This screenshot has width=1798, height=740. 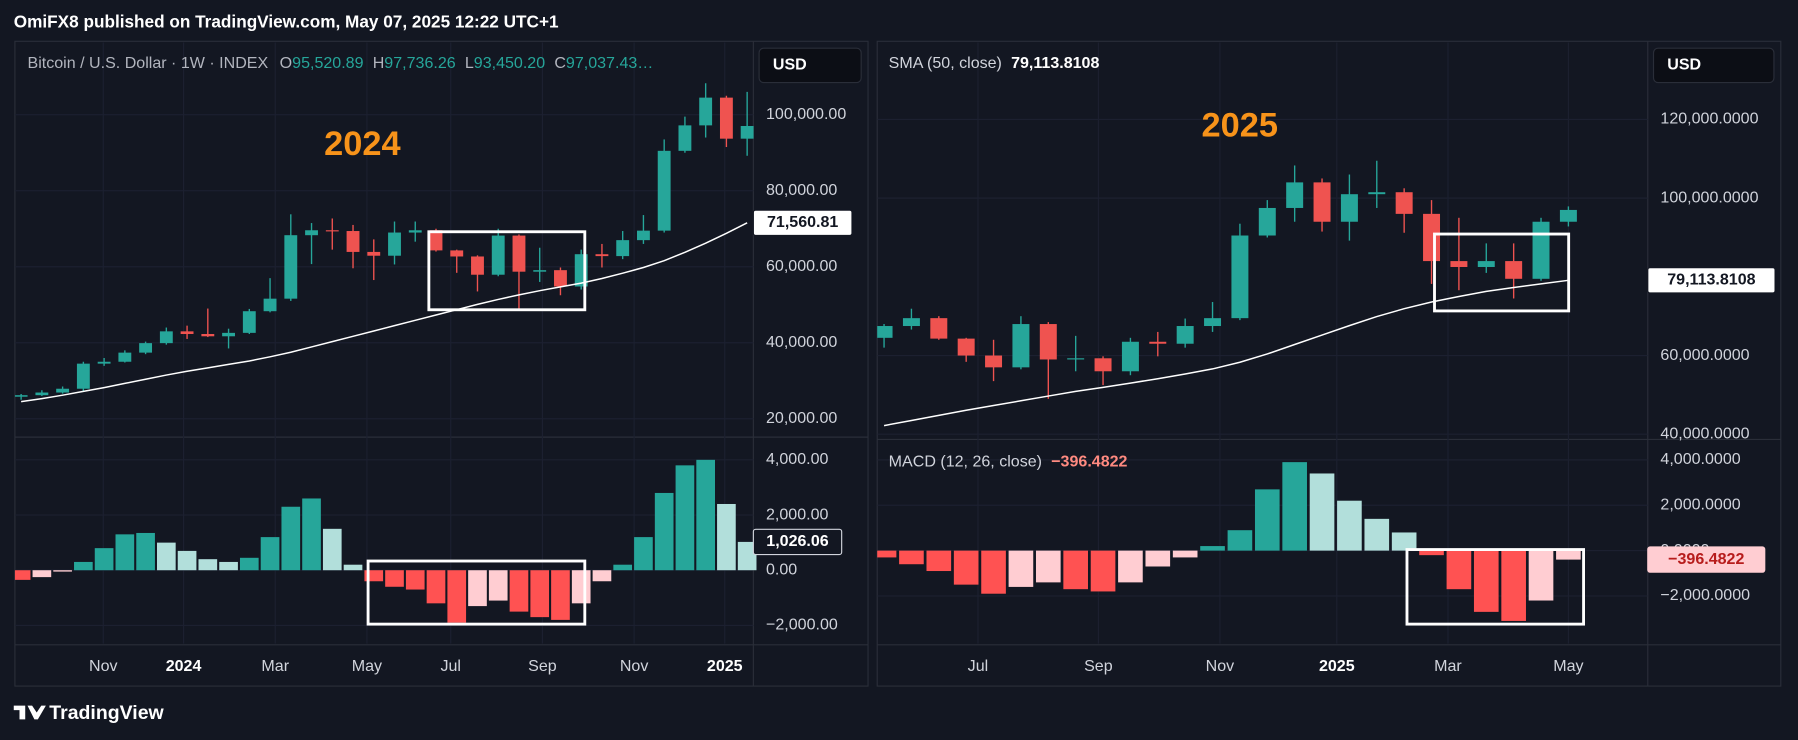 I want to click on y-tick-label: 100,000.0000, so click(x=1709, y=197).